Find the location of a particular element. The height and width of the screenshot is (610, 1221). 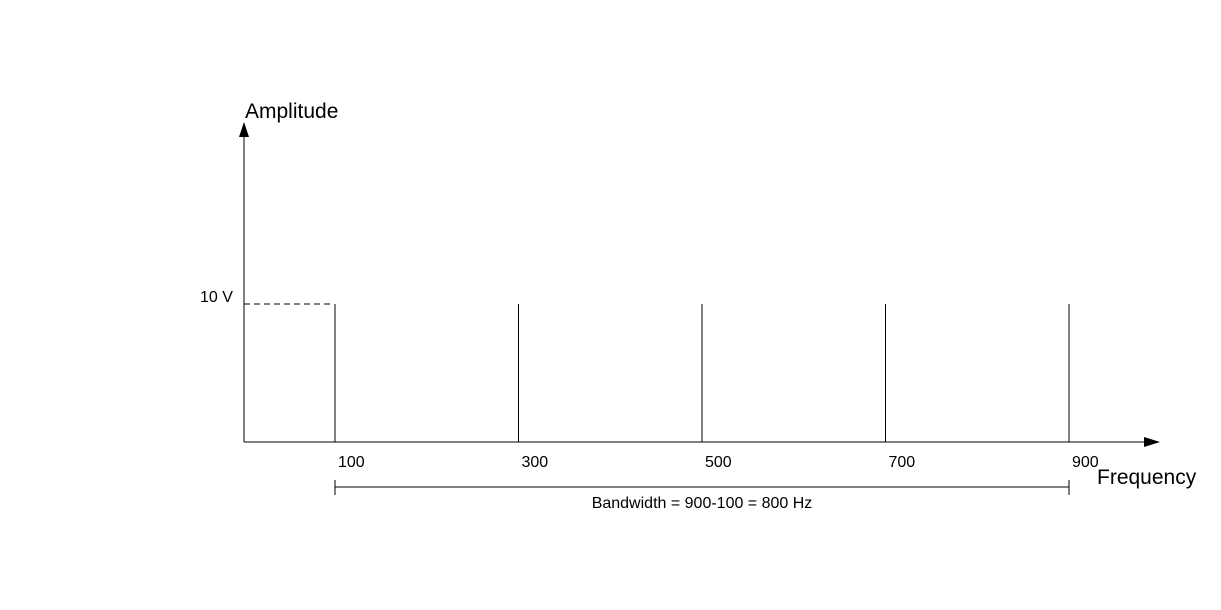

x-axis-title: Frequency is located at coordinates (1147, 477).